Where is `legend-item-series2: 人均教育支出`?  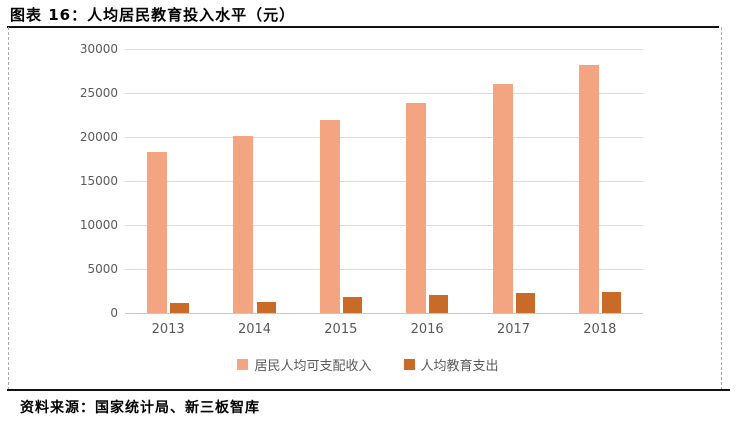
legend-item-series2: 人均教育支出 is located at coordinates (451, 364).